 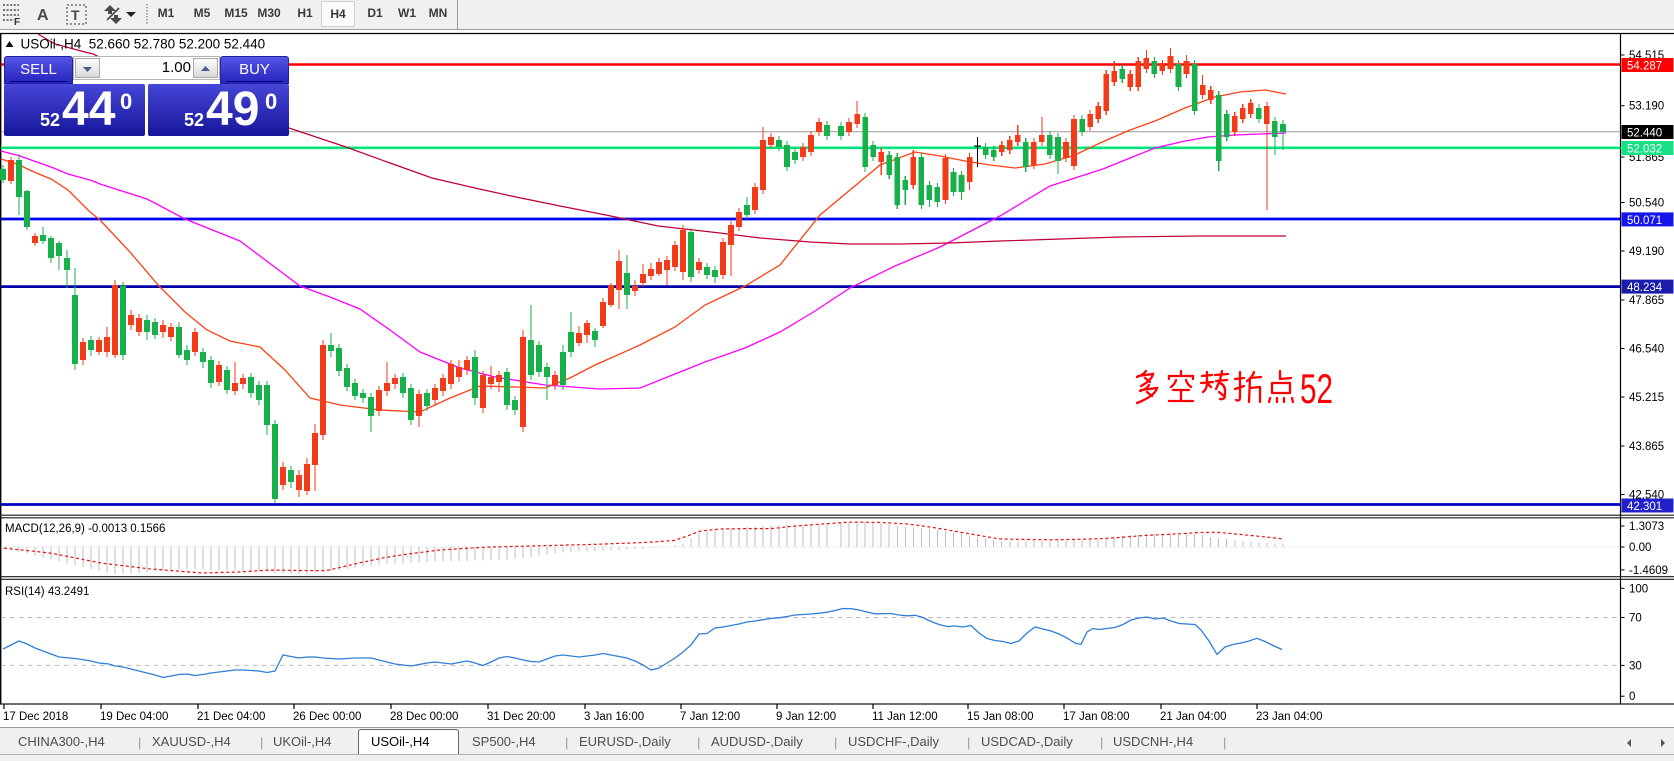 I want to click on svg-text: 47.865, so click(x=1646, y=301).